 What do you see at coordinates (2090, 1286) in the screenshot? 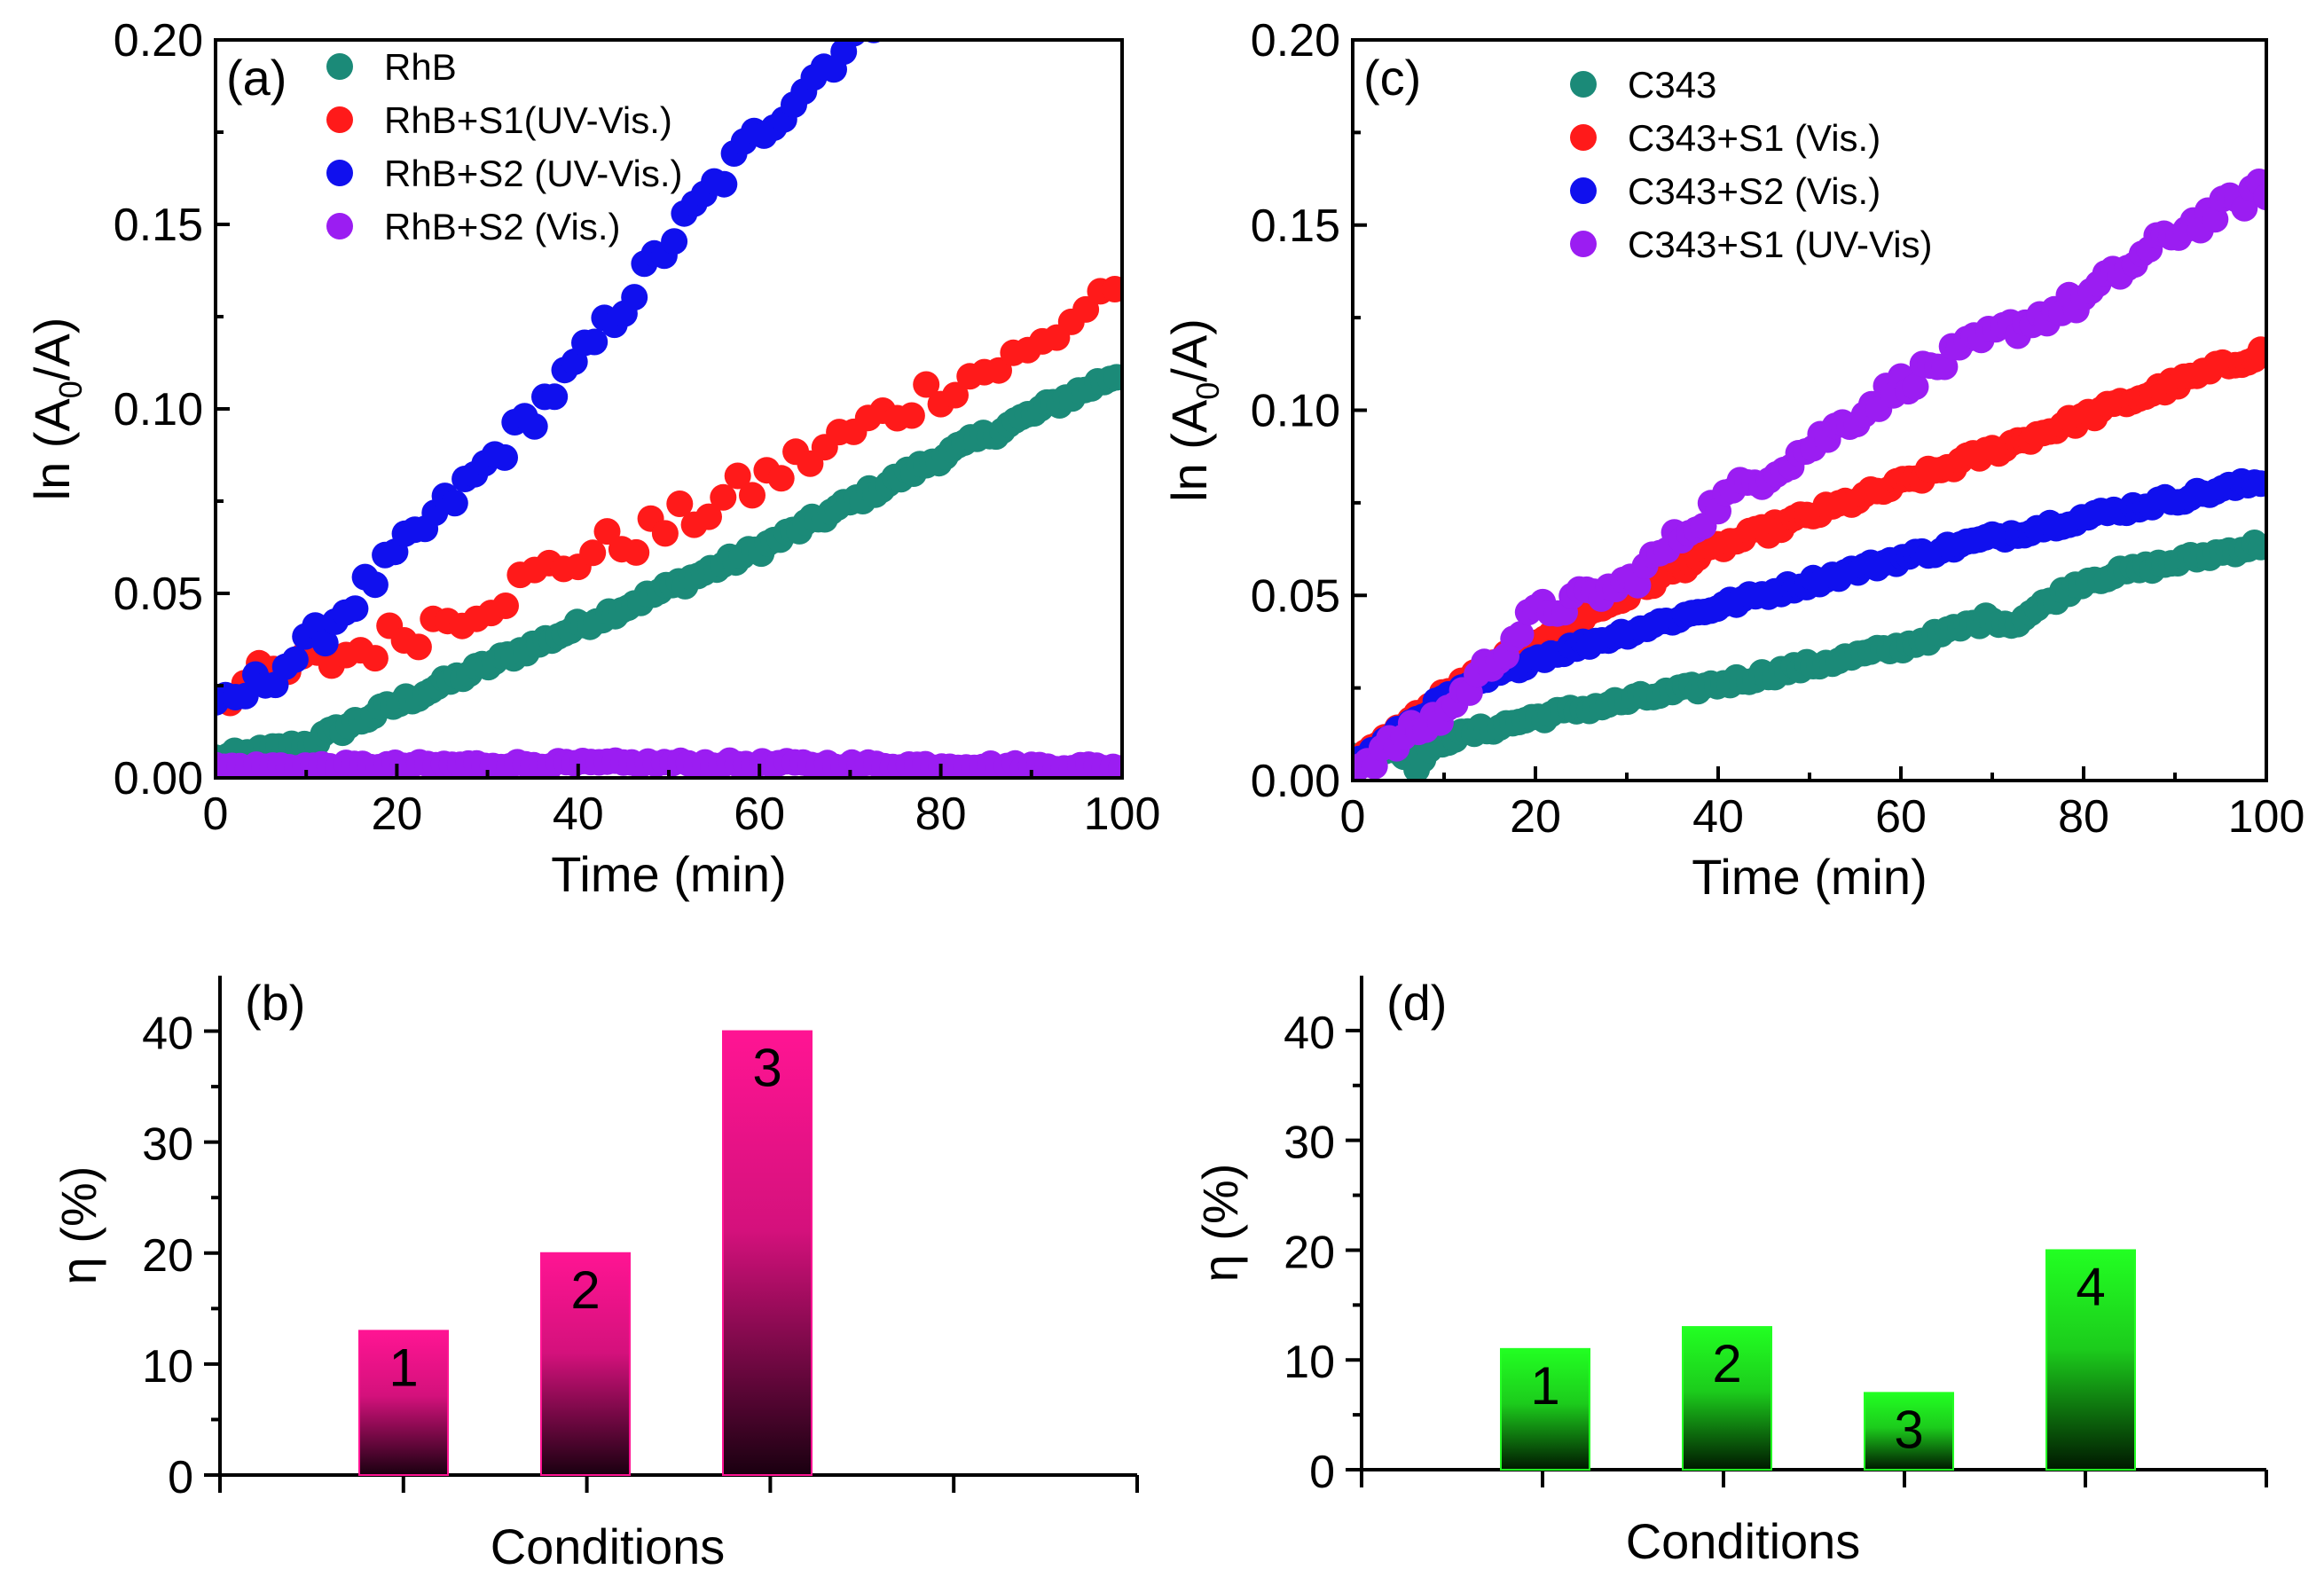
I see `bar-label: 4` at bounding box center [2090, 1286].